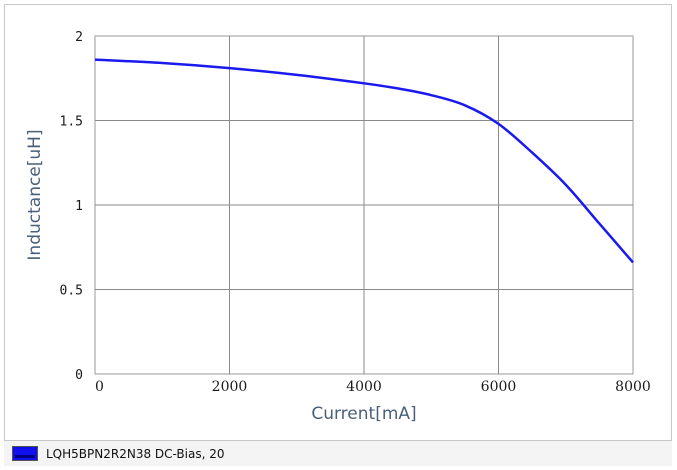  Describe the element at coordinates (79, 375) in the screenshot. I see `y-tick-label: 0` at that location.